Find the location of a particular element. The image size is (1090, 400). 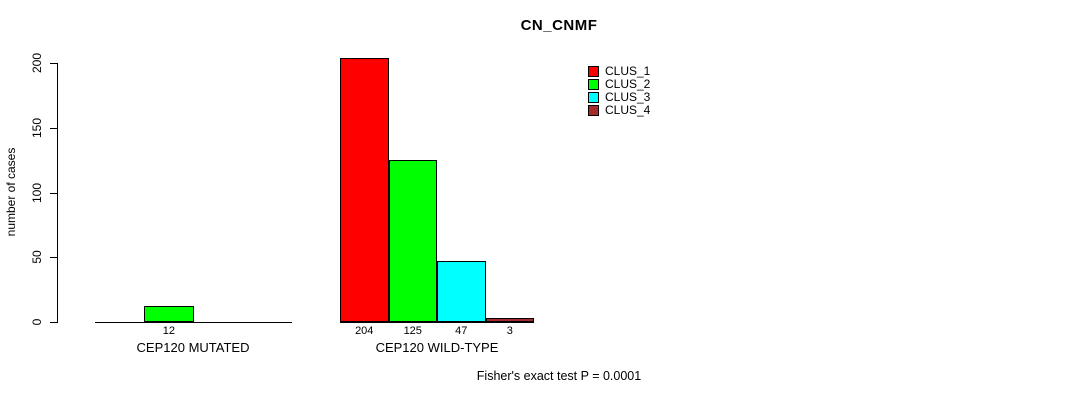

legend-item: CLUS_2 is located at coordinates (619, 84).